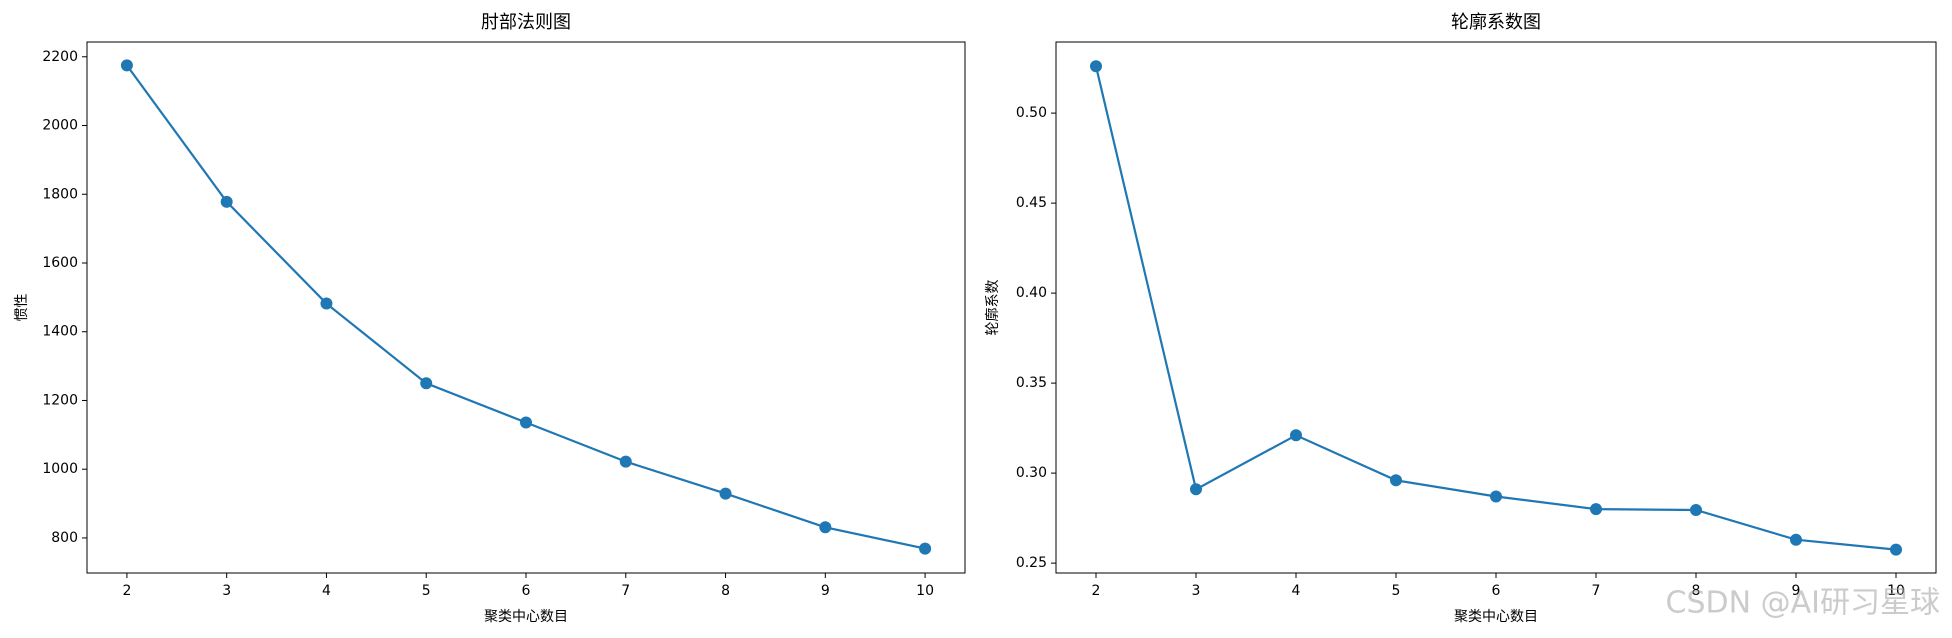 The height and width of the screenshot is (638, 1952). Describe the element at coordinates (21, 308) in the screenshot. I see `y-axis-label: 惯性` at that location.